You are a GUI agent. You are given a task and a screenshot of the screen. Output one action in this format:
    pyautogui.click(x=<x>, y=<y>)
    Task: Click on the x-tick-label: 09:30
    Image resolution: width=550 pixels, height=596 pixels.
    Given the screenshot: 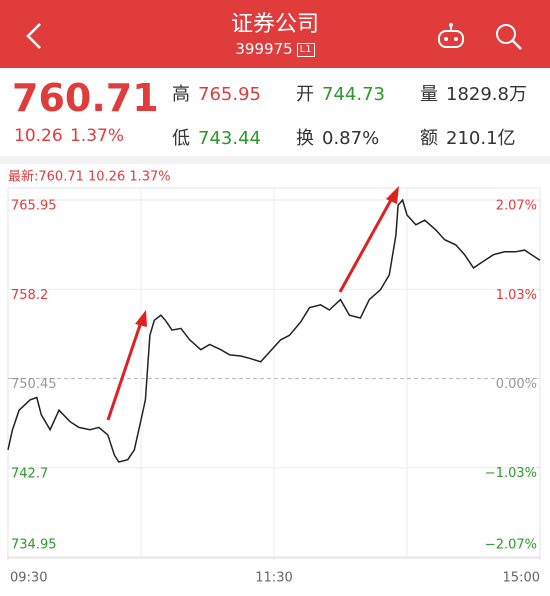 What is the action you would take?
    pyautogui.click(x=28, y=578)
    